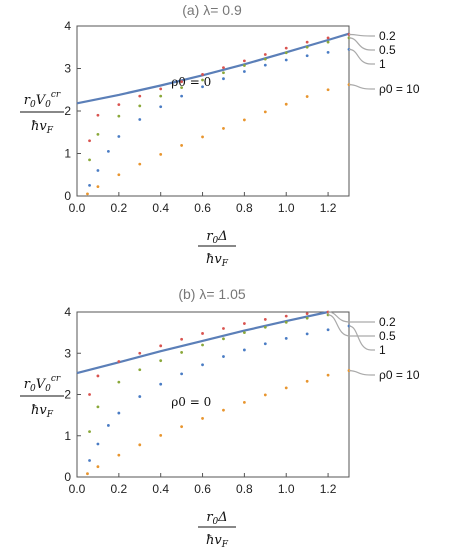  I want to click on panel-b-xlabel: r0Δ ħvF, so click(217, 529).